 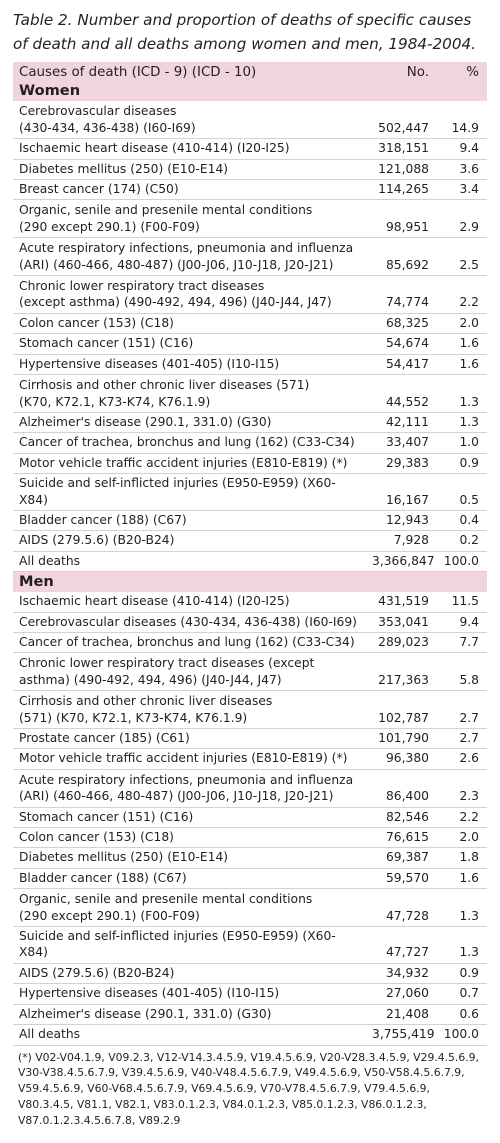 What do you see at coordinates (400, 1015) in the screenshot?
I see `number-cell: 21,408` at bounding box center [400, 1015].